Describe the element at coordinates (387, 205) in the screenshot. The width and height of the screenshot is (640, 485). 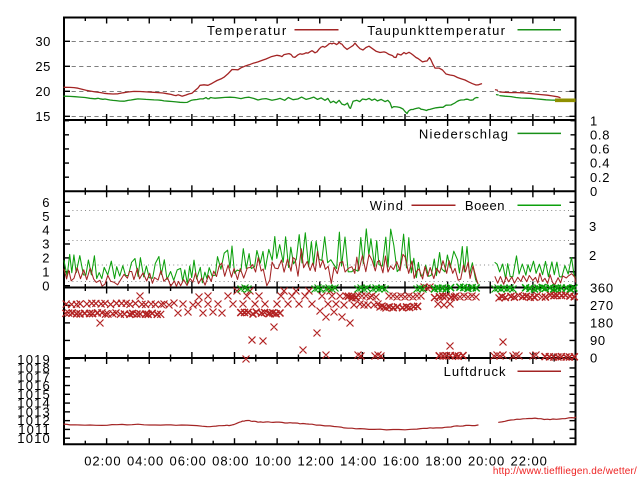
I see `svg-text: Wind` at that location.